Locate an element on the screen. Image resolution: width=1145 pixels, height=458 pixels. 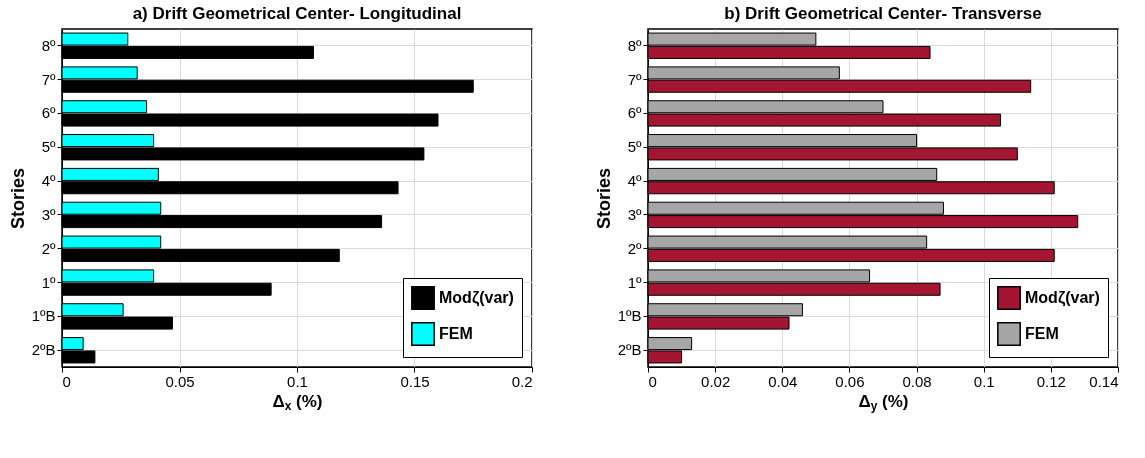
chart-title: a) Drift Geometrical Center- Longitudinal is located at coordinates (297, 13).